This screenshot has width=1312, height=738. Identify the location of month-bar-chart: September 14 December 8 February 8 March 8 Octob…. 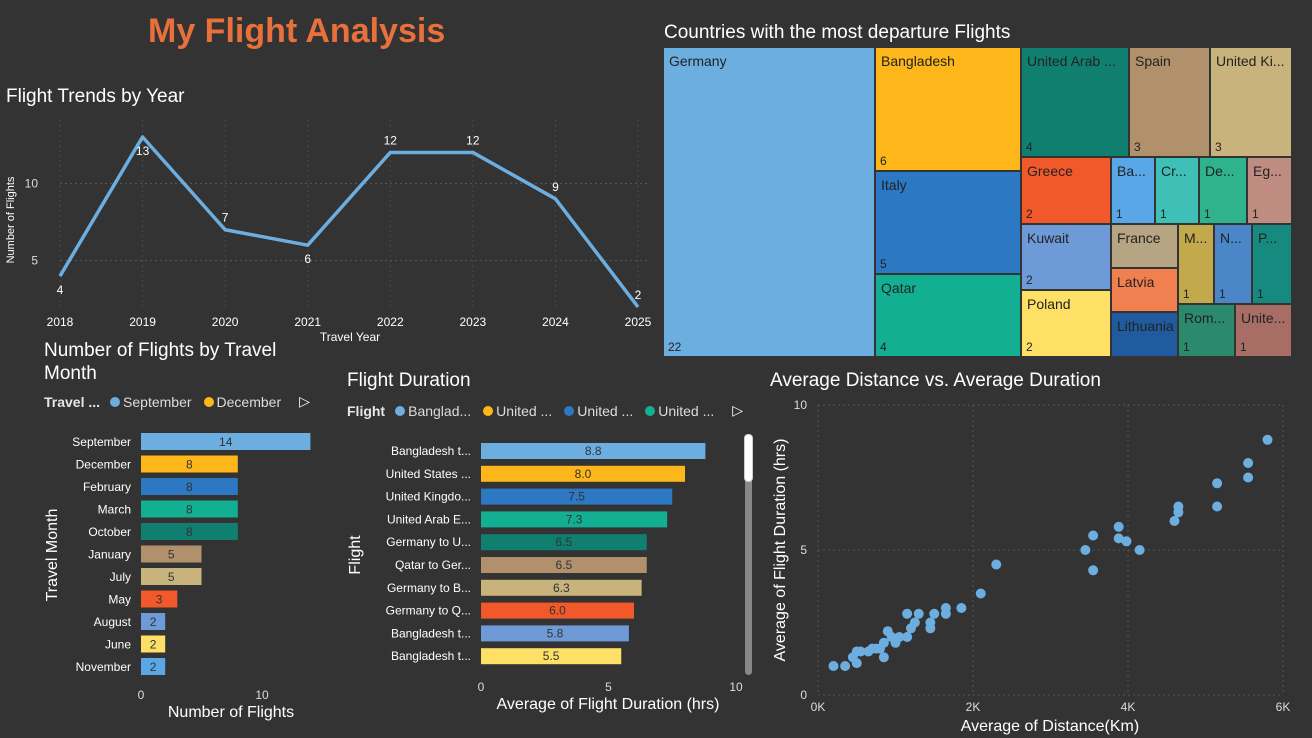
(165, 575).